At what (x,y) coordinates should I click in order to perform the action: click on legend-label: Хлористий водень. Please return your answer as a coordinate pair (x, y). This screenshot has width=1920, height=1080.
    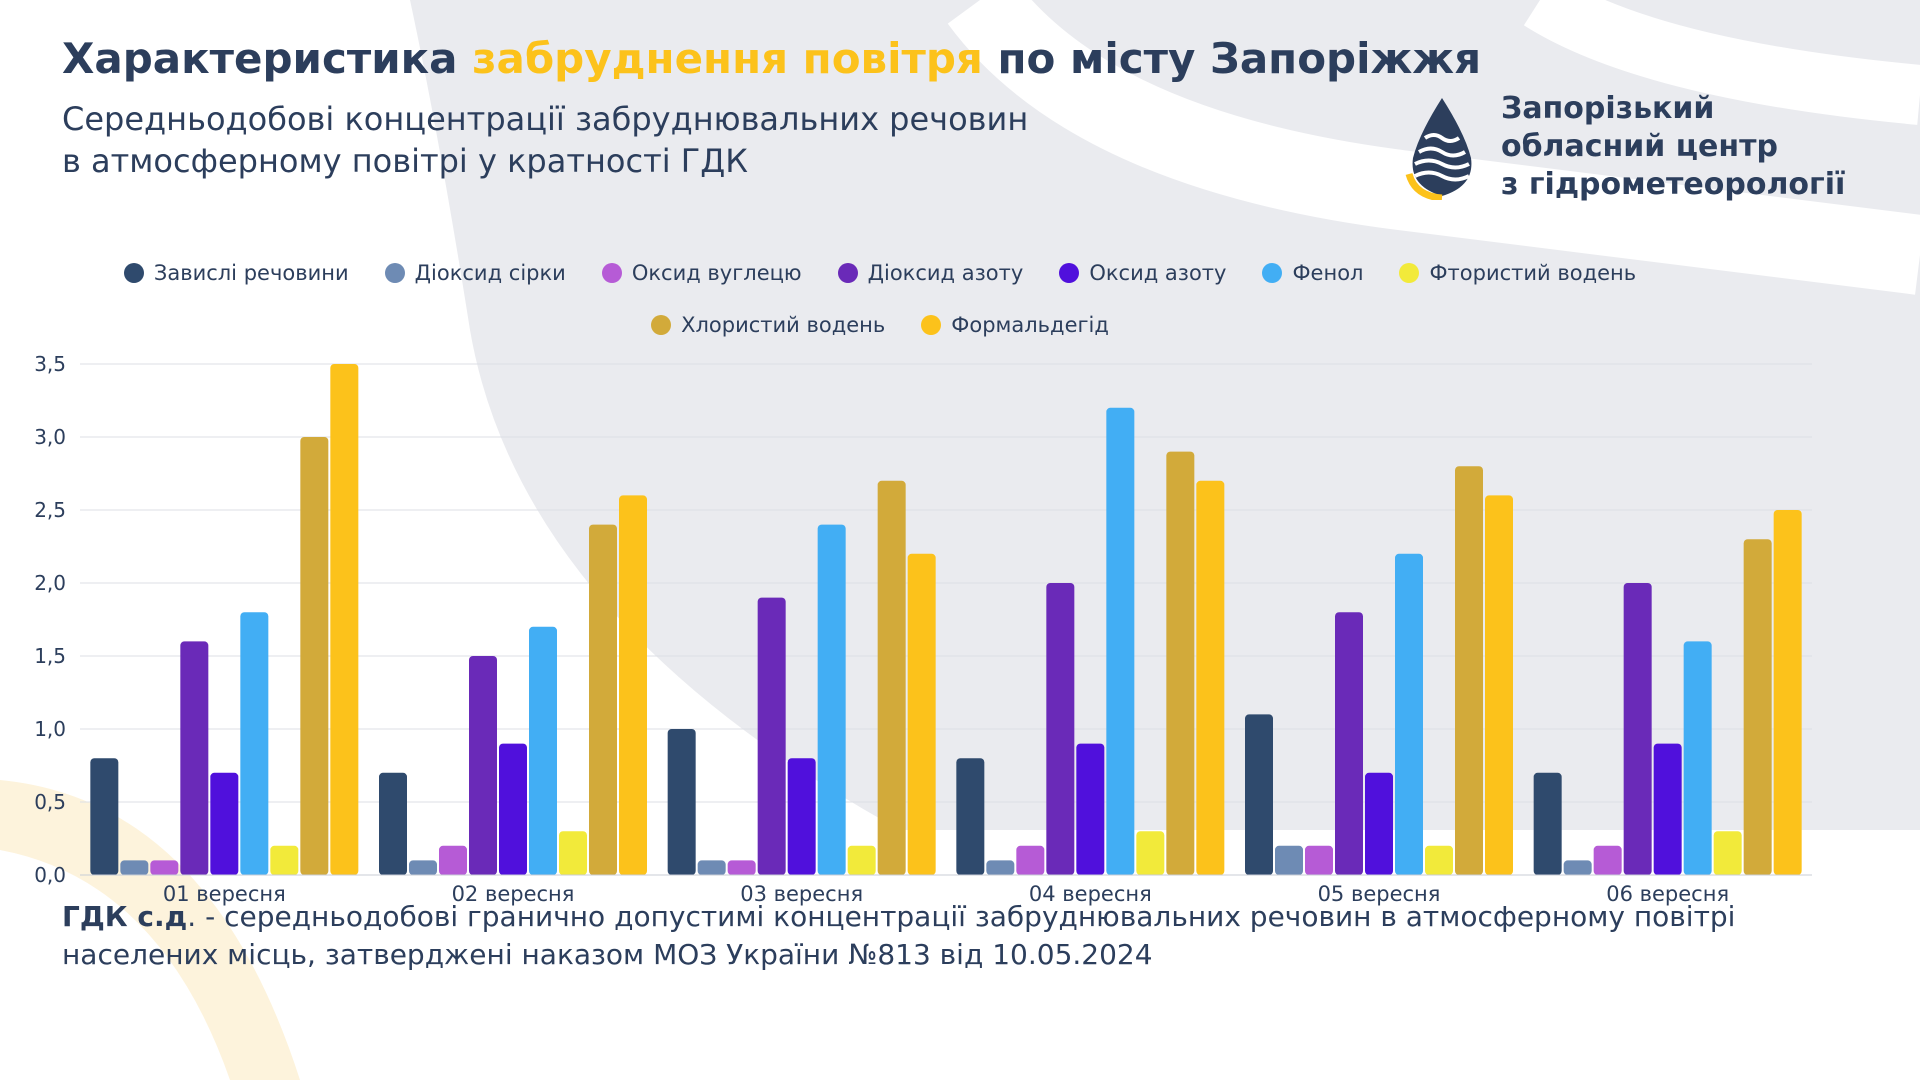
    Looking at the image, I should click on (783, 325).